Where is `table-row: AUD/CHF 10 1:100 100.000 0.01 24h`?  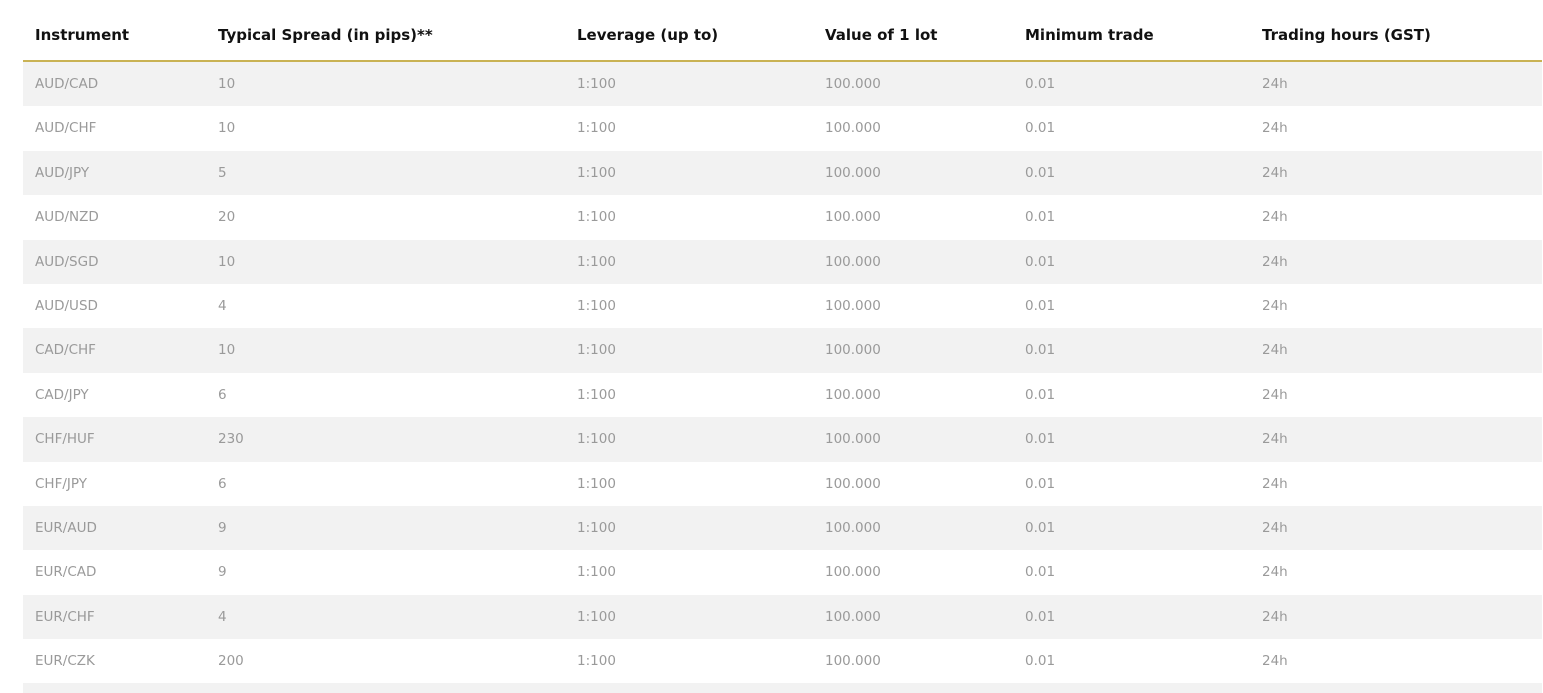 table-row: AUD/CHF 10 1:100 100.000 0.01 24h is located at coordinates (782, 128).